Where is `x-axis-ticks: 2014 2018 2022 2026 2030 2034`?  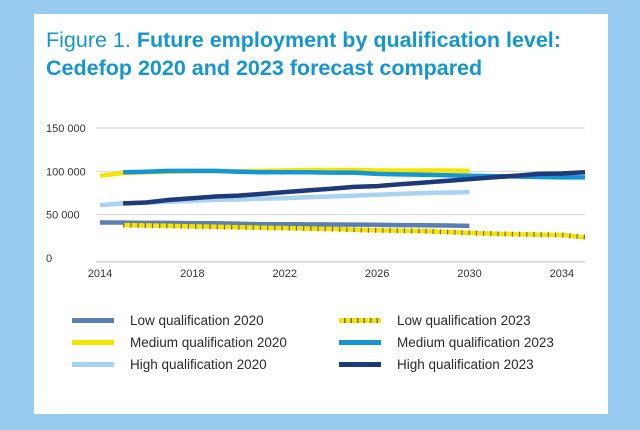
x-axis-ticks: 2014 2018 2022 2026 2030 2034 is located at coordinates (331, 274).